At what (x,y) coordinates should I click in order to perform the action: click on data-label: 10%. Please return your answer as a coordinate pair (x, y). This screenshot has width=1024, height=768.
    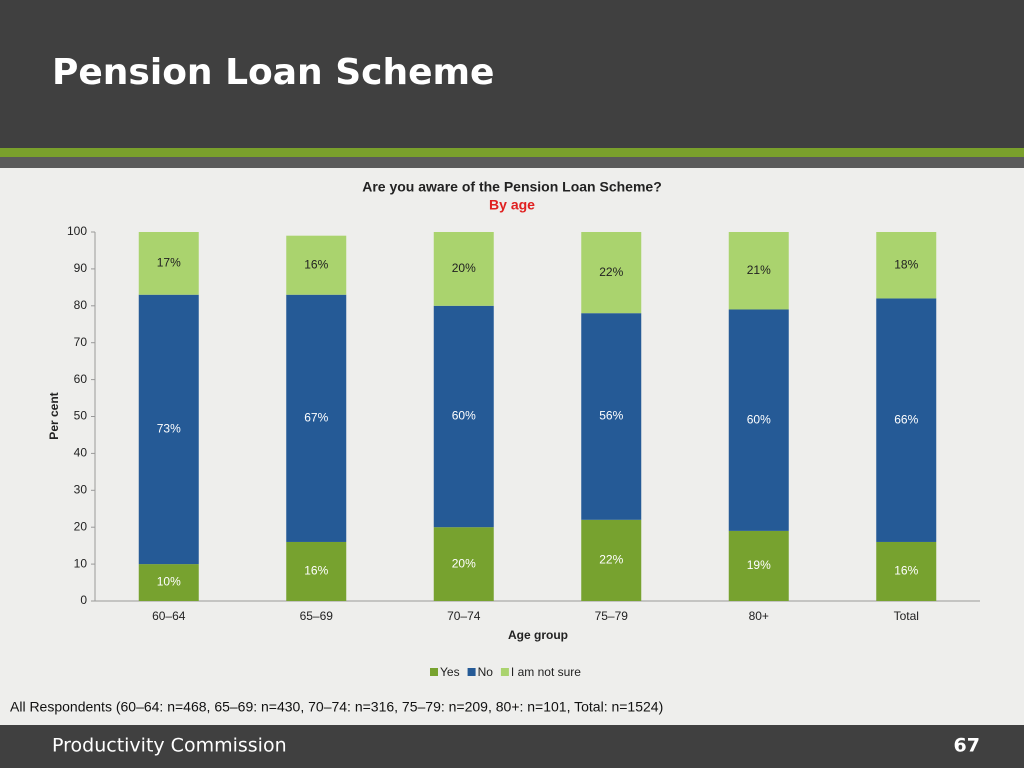
    Looking at the image, I should click on (169, 582).